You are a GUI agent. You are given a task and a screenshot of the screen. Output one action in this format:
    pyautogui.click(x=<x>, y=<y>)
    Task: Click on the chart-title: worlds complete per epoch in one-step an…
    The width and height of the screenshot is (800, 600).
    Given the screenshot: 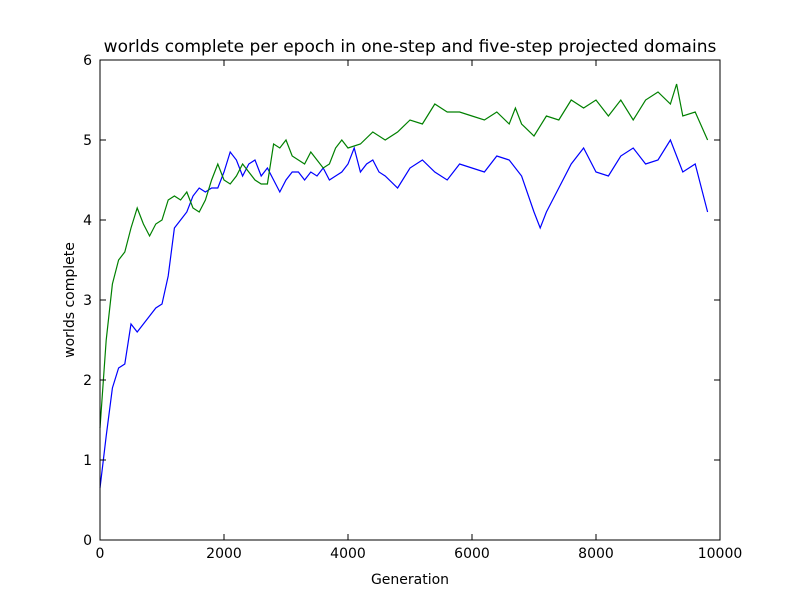 What is the action you would take?
    pyautogui.click(x=410, y=47)
    